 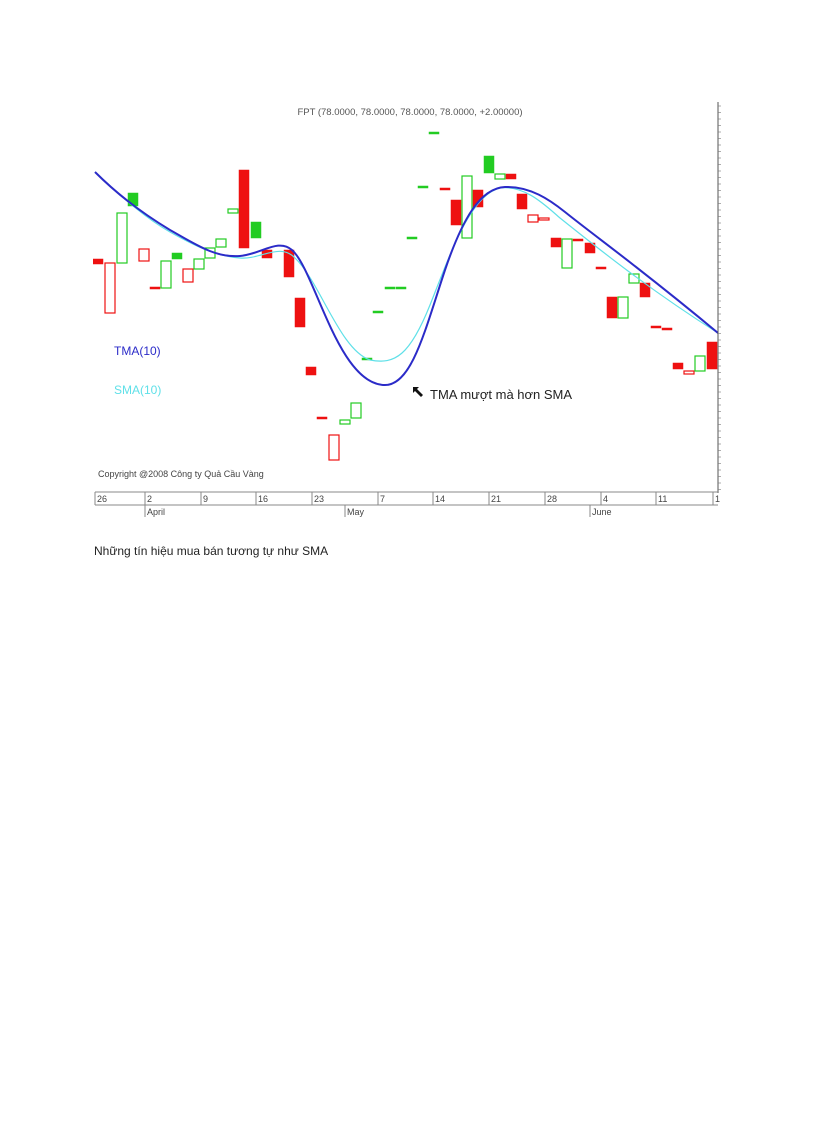 I want to click on x-tick-label: 14, so click(x=440, y=499).